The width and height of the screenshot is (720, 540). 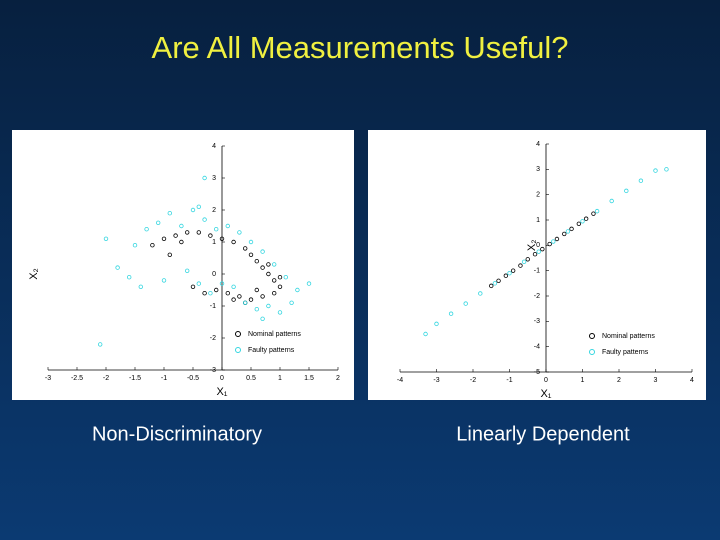 What do you see at coordinates (360, 47) in the screenshot?
I see `slide-title: Are All Measurements Useful?` at bounding box center [360, 47].